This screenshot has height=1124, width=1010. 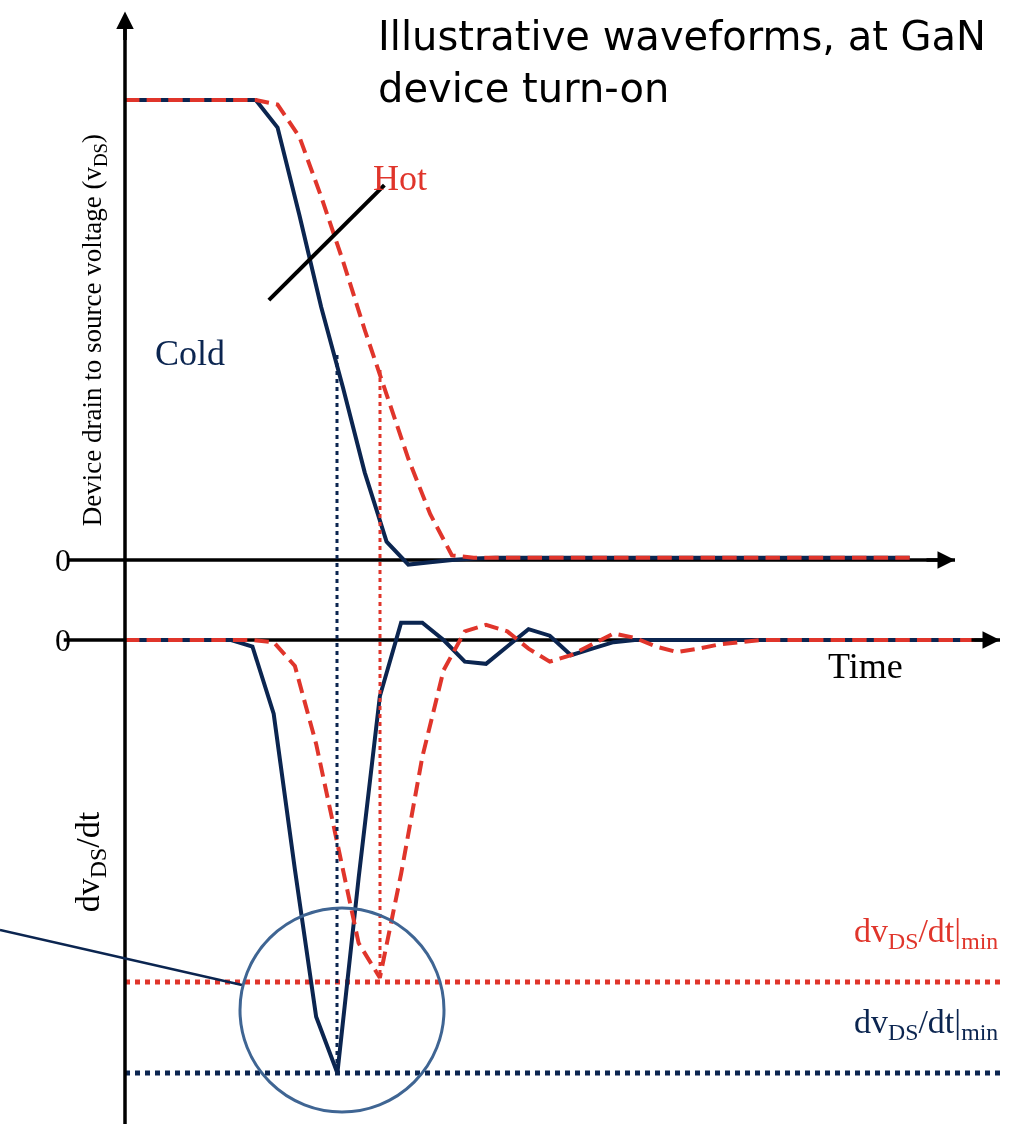 I want to click on text: Cold, so click(x=190, y=353).